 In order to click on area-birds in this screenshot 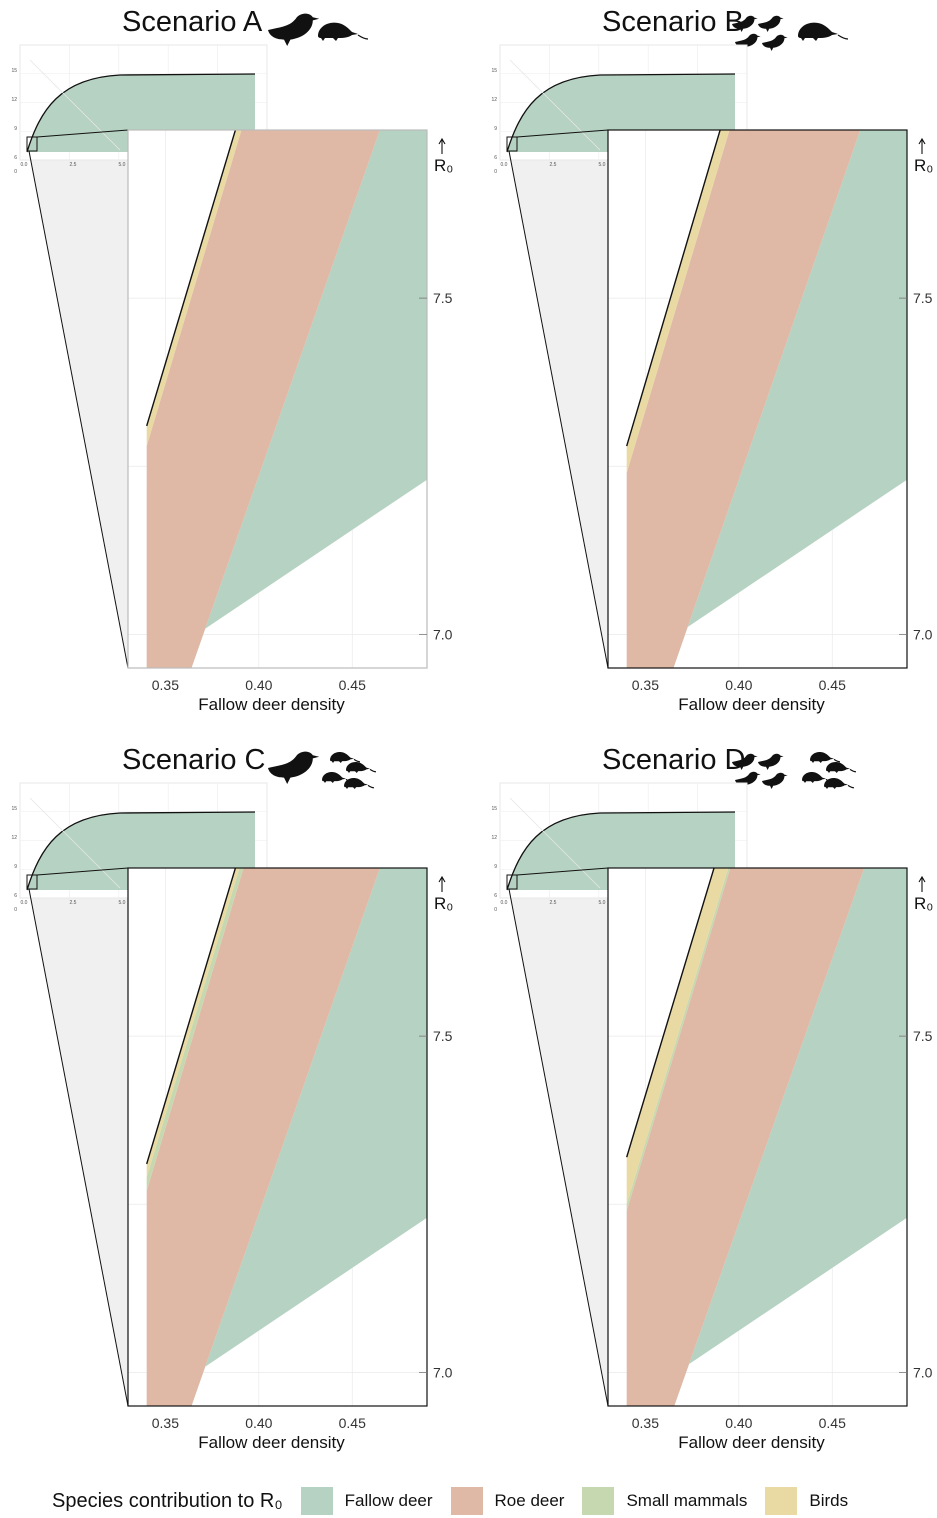, I will do `click(194, 288)`.